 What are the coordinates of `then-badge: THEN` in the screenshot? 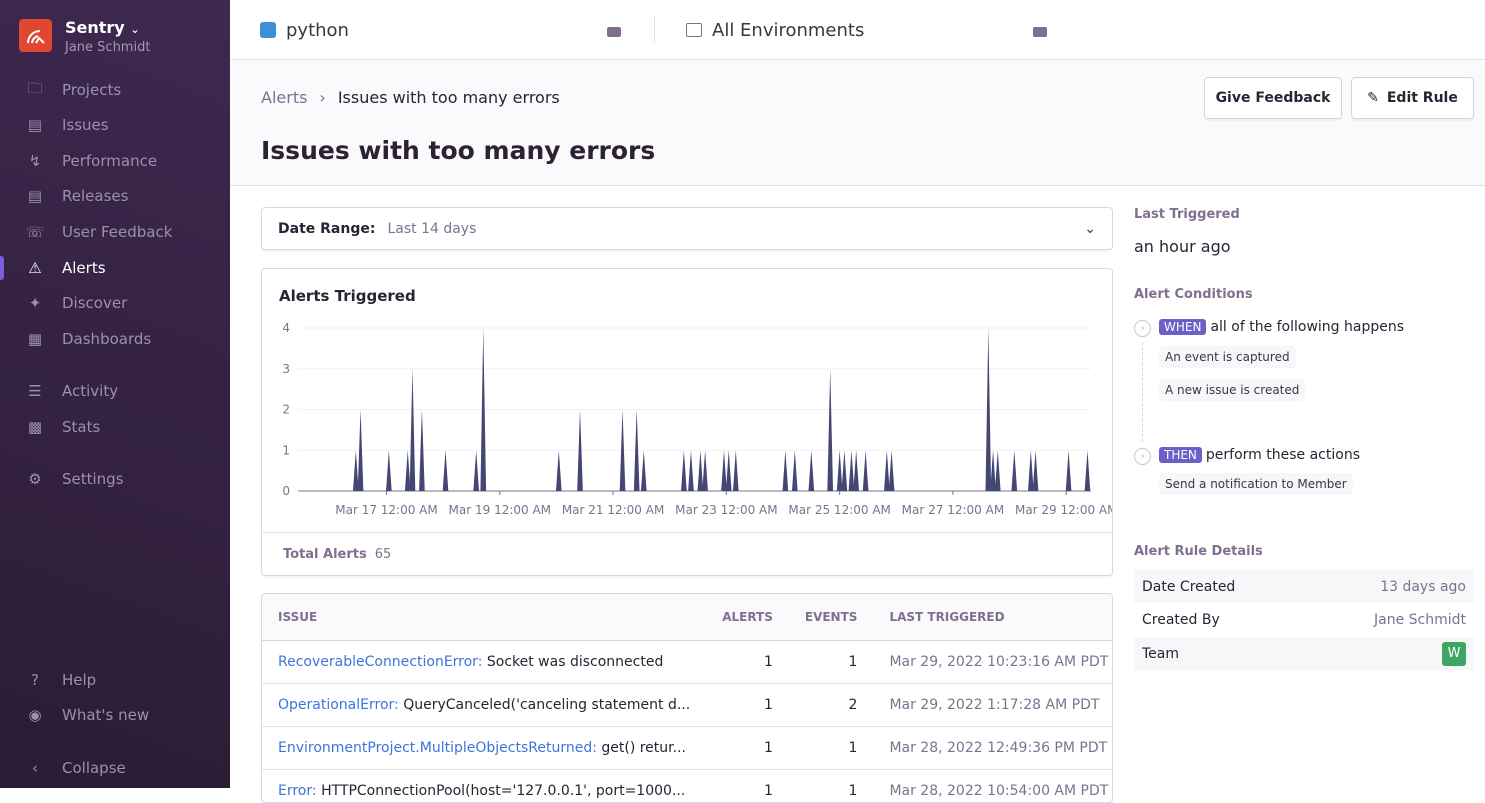 It's located at (1180, 455).